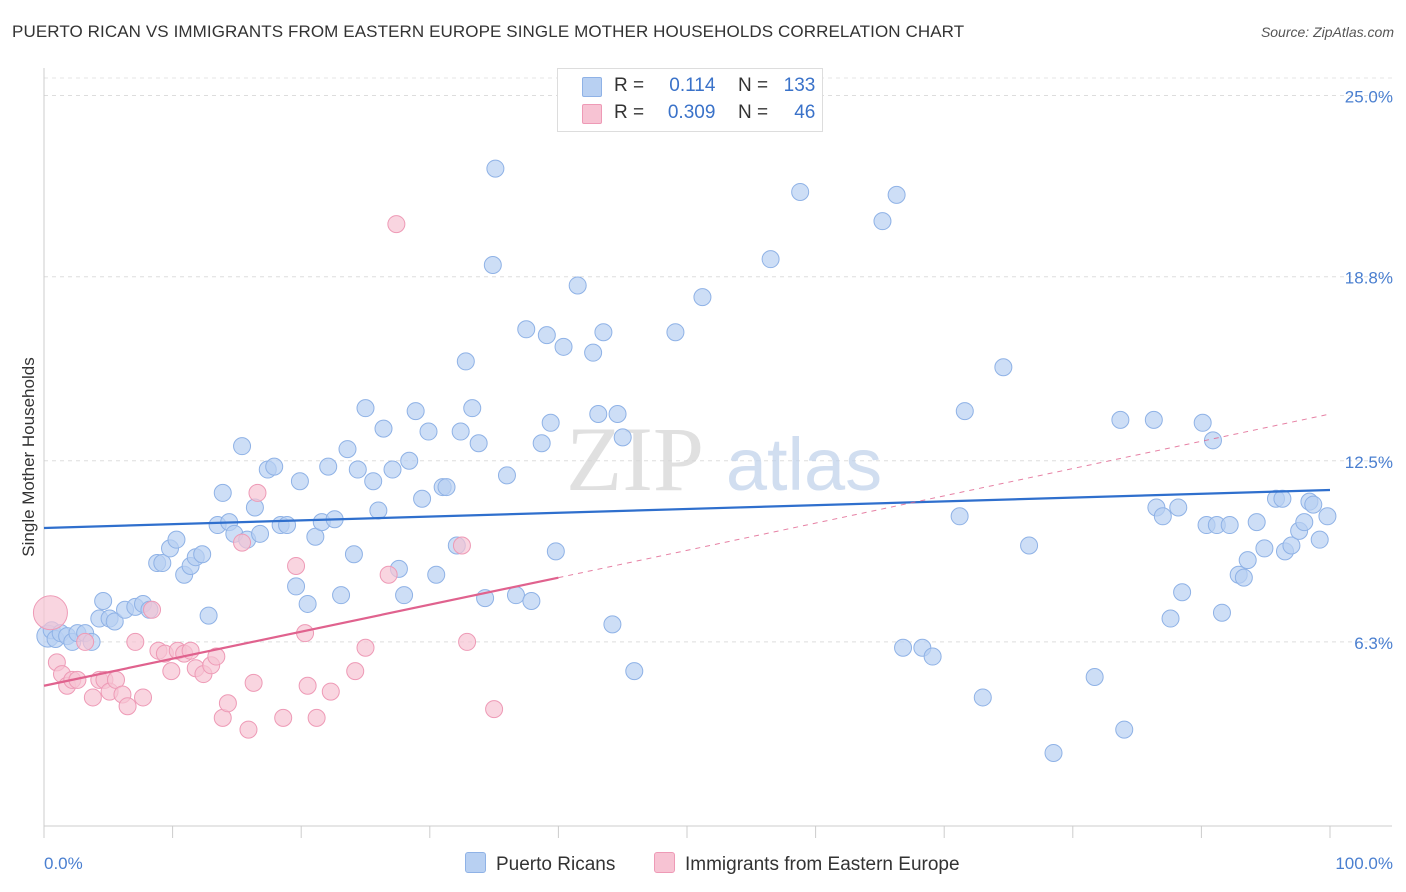 The width and height of the screenshot is (1406, 892). I want to click on x-tick-label: 0.0%, so click(63, 863).